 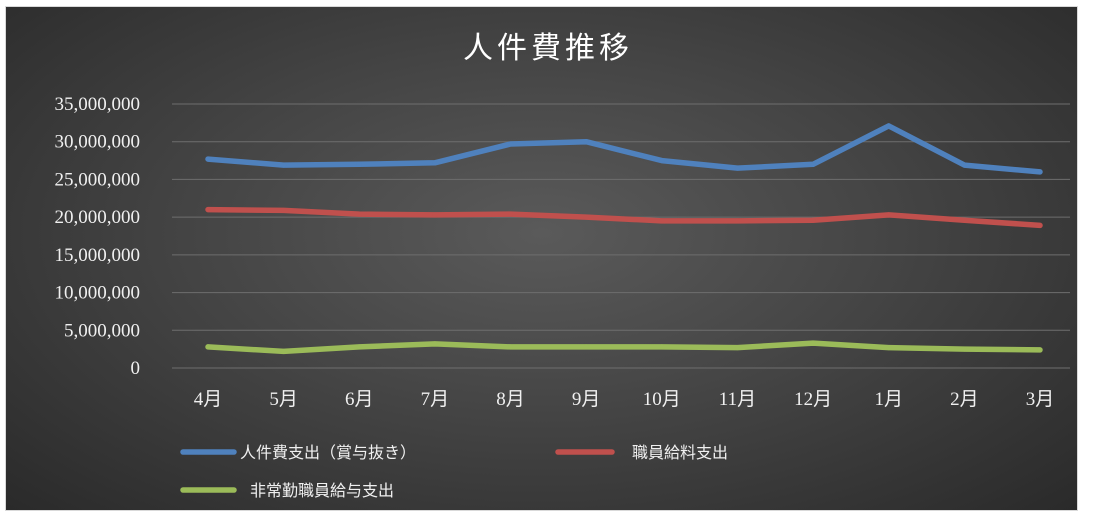 What do you see at coordinates (813, 399) in the screenshot?
I see `x-tick-label: 12月` at bounding box center [813, 399].